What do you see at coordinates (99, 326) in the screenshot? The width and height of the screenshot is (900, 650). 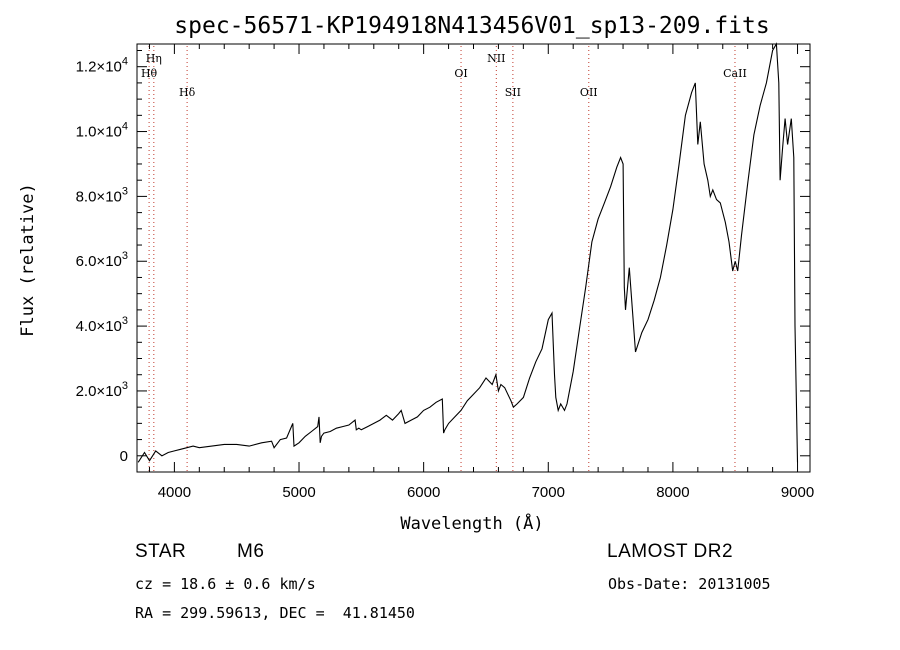 I see `y-tick-mantissa: 4.0×10` at bounding box center [99, 326].